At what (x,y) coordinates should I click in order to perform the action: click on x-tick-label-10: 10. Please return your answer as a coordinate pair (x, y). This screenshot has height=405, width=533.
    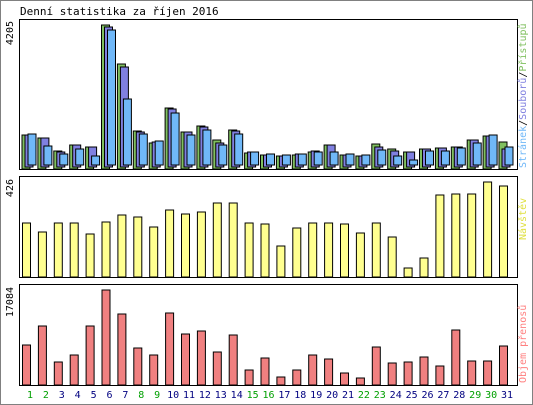
    Looking at the image, I should click on (173, 395).